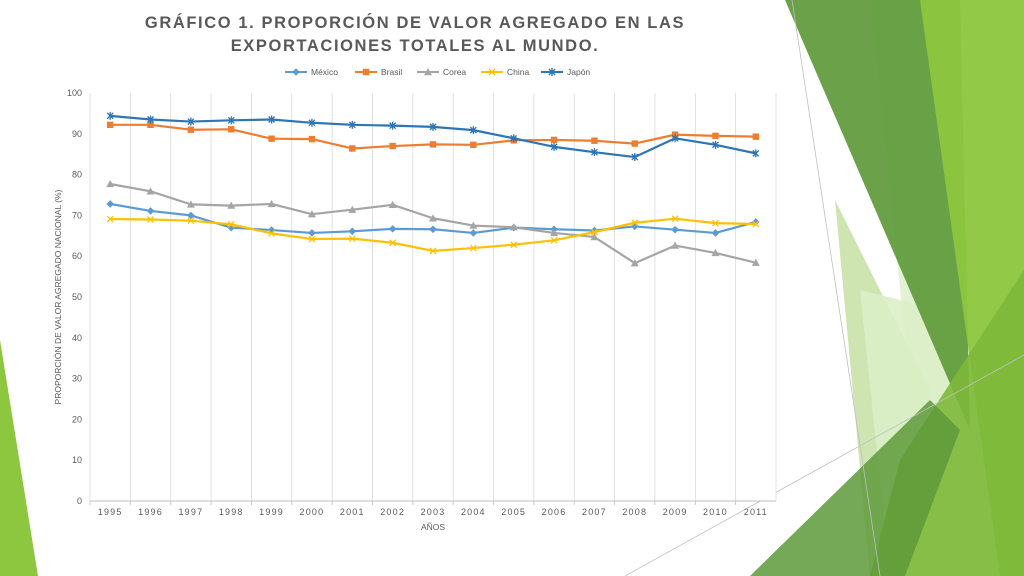 The image size is (1024, 576). What do you see at coordinates (378, 72) in the screenshot?
I see `legend-item: Brasil` at bounding box center [378, 72].